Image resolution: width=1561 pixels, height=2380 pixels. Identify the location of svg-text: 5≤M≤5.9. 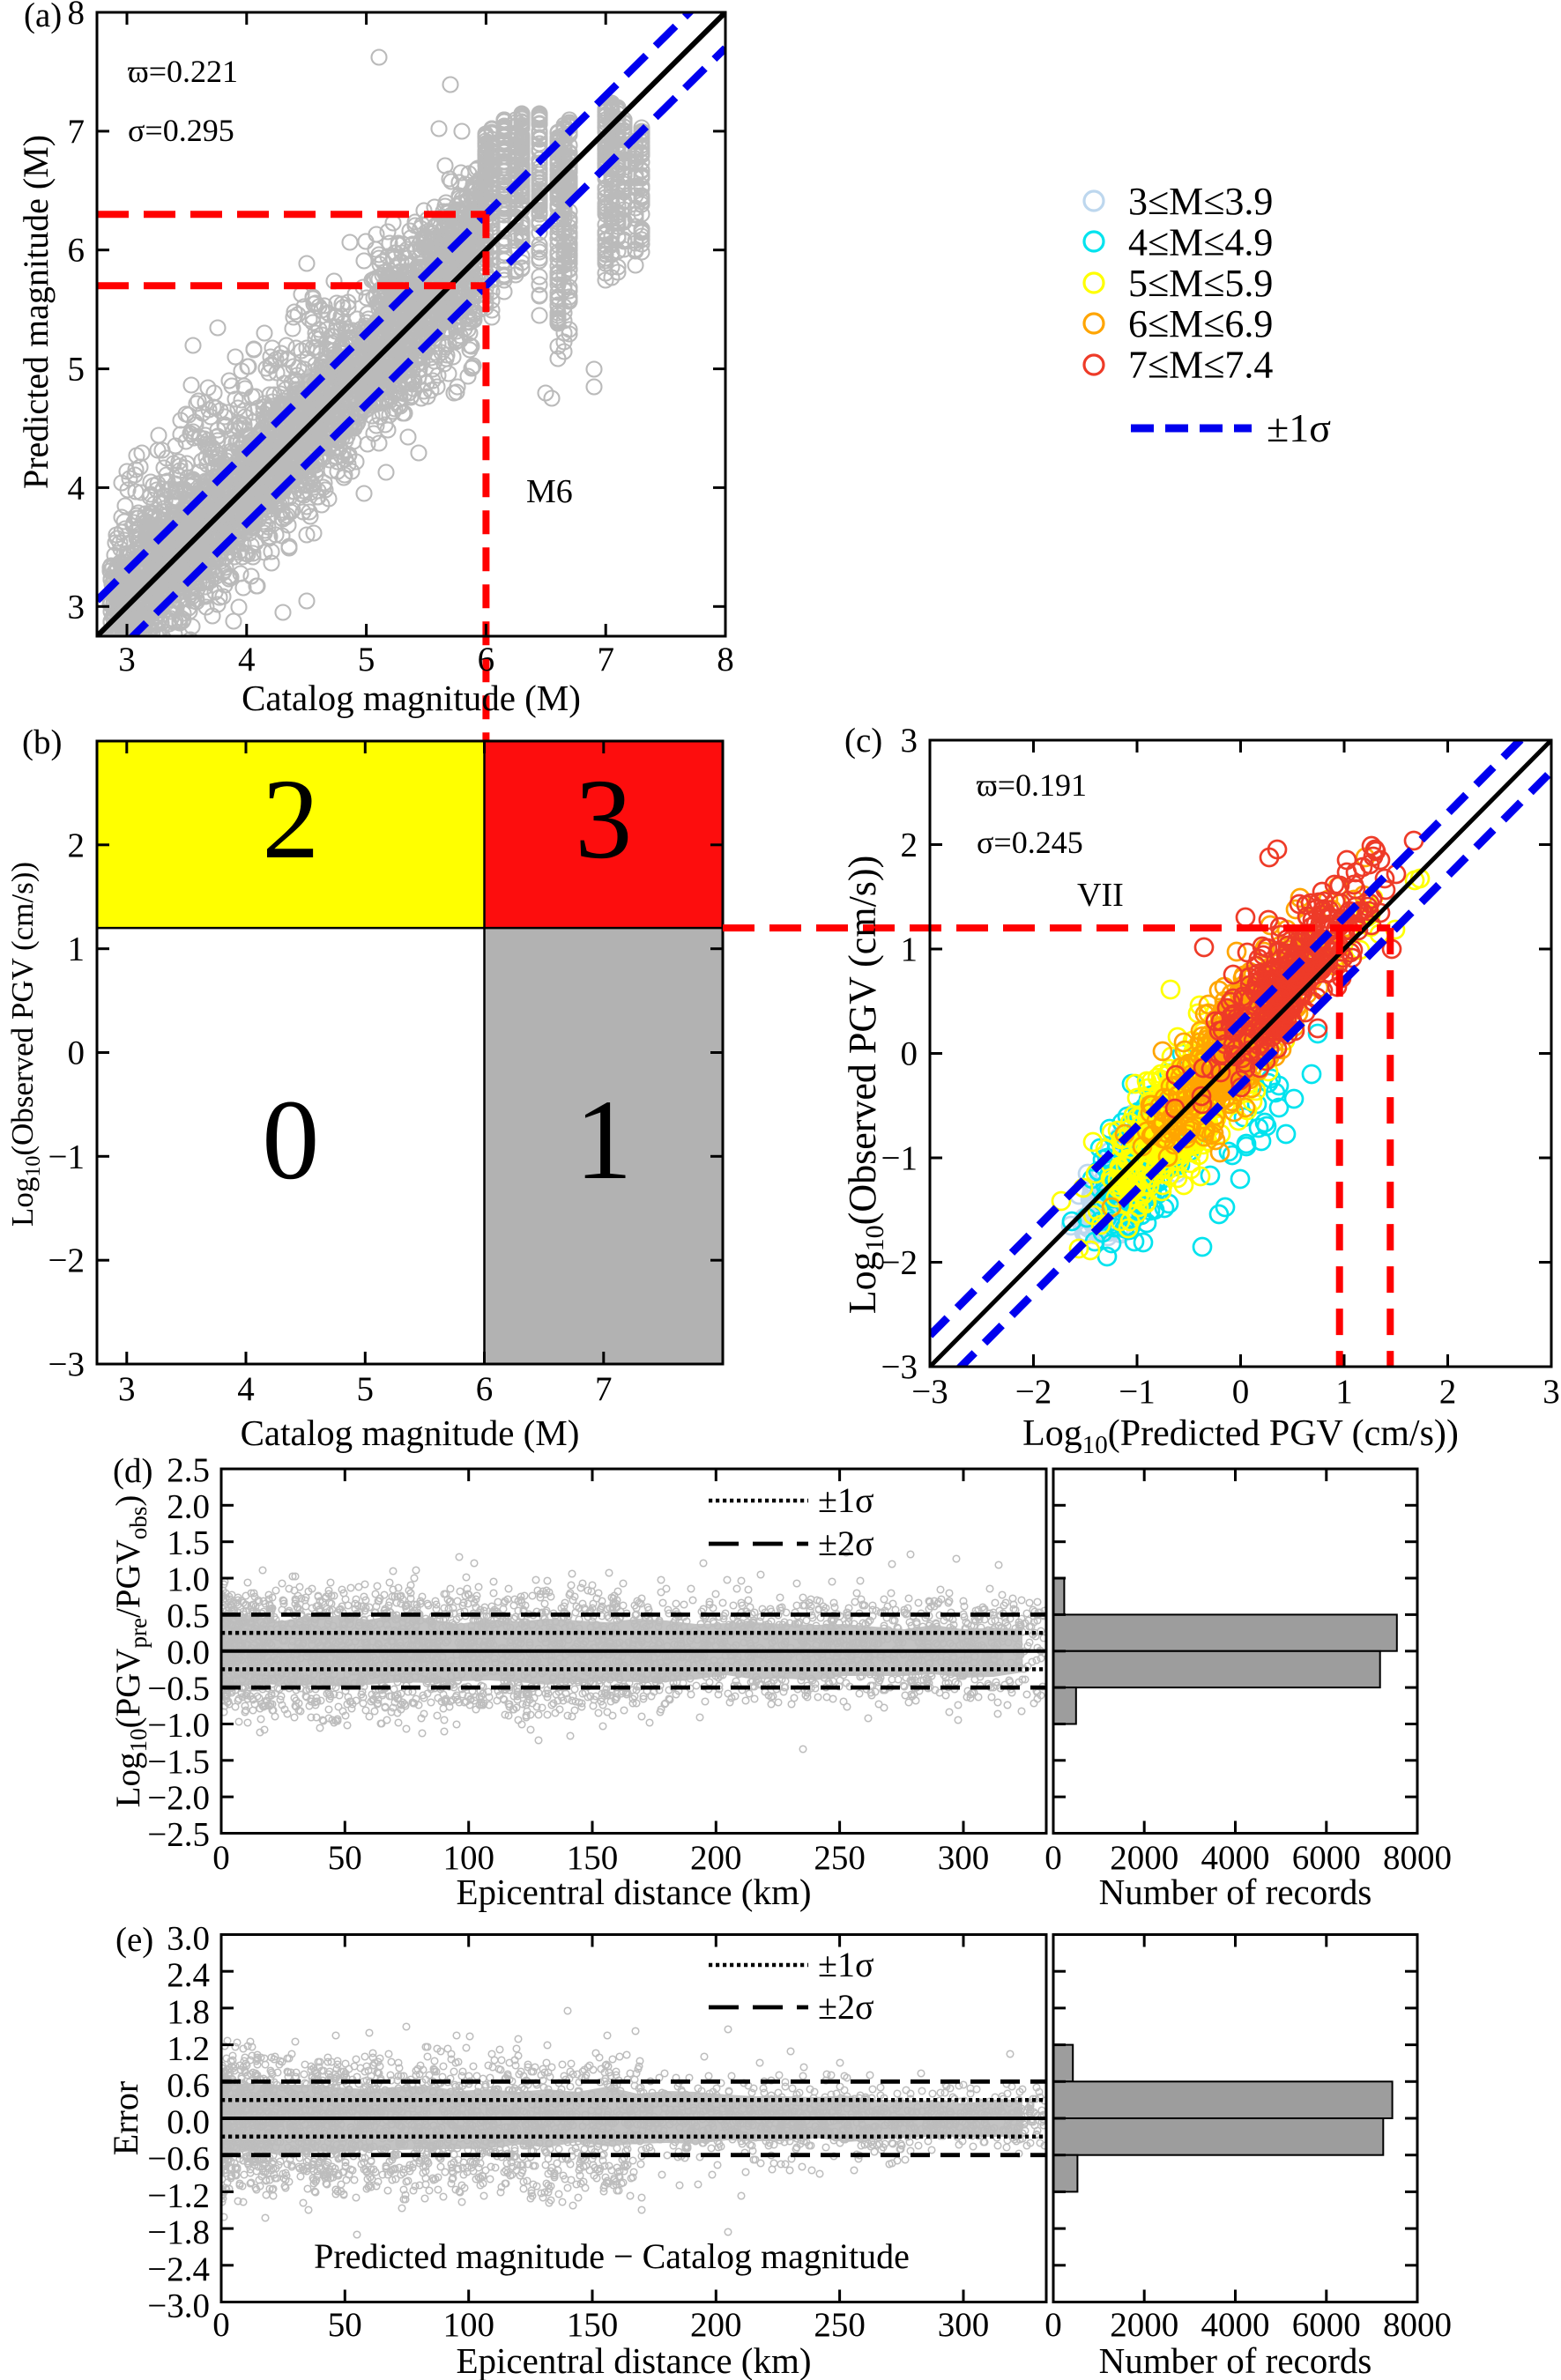
(1200, 283).